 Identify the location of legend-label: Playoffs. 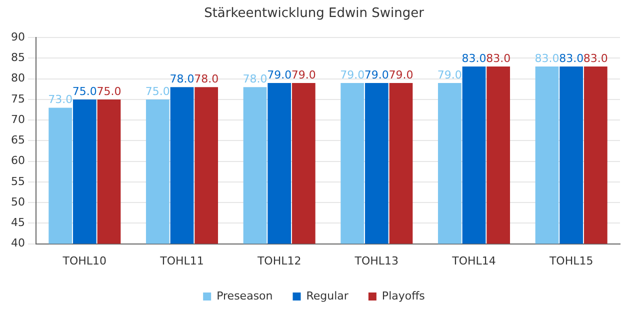
(404, 295).